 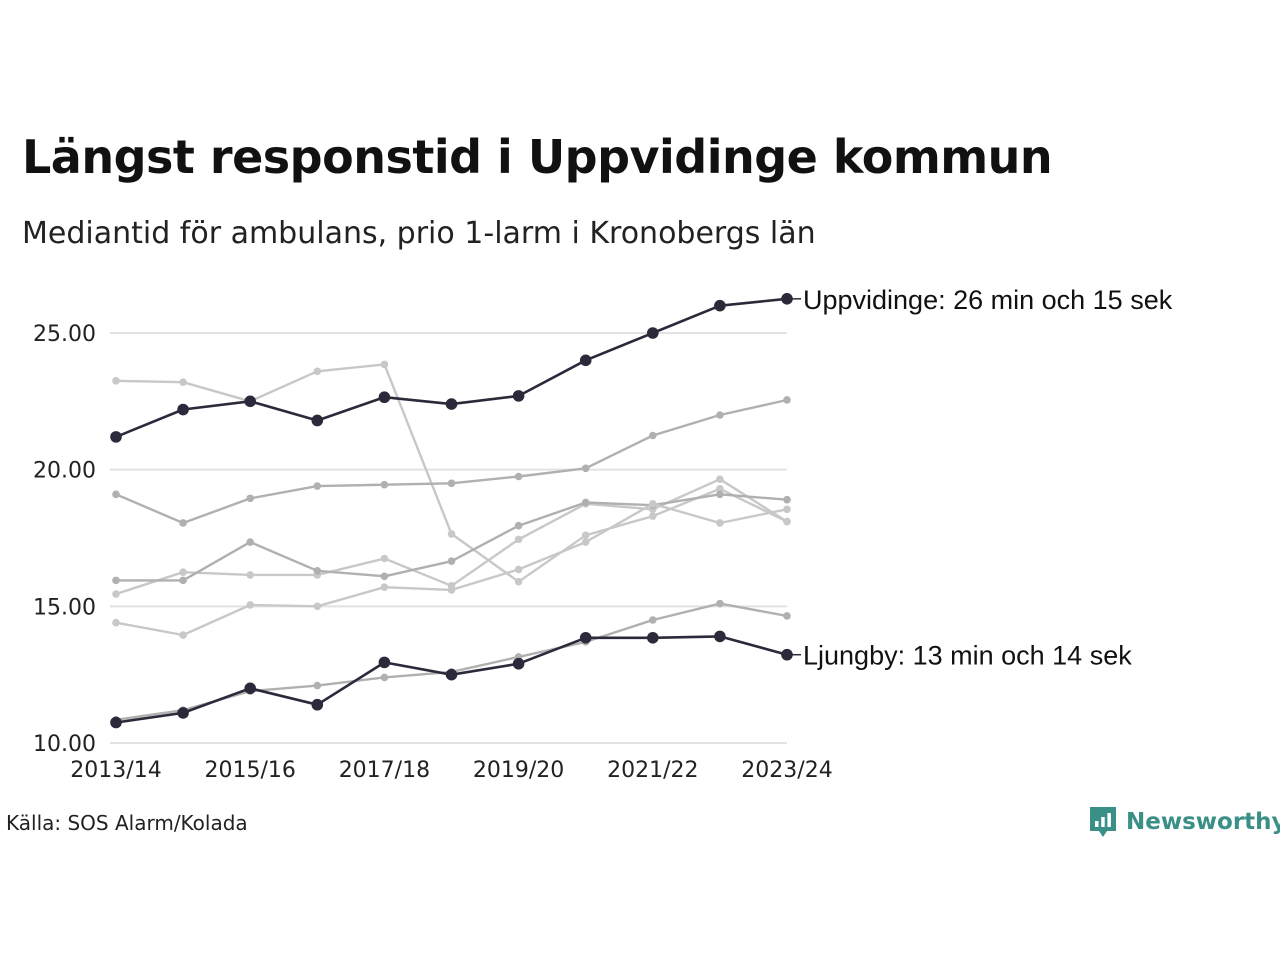 I want to click on series-ljungby, so click(x=451, y=679).